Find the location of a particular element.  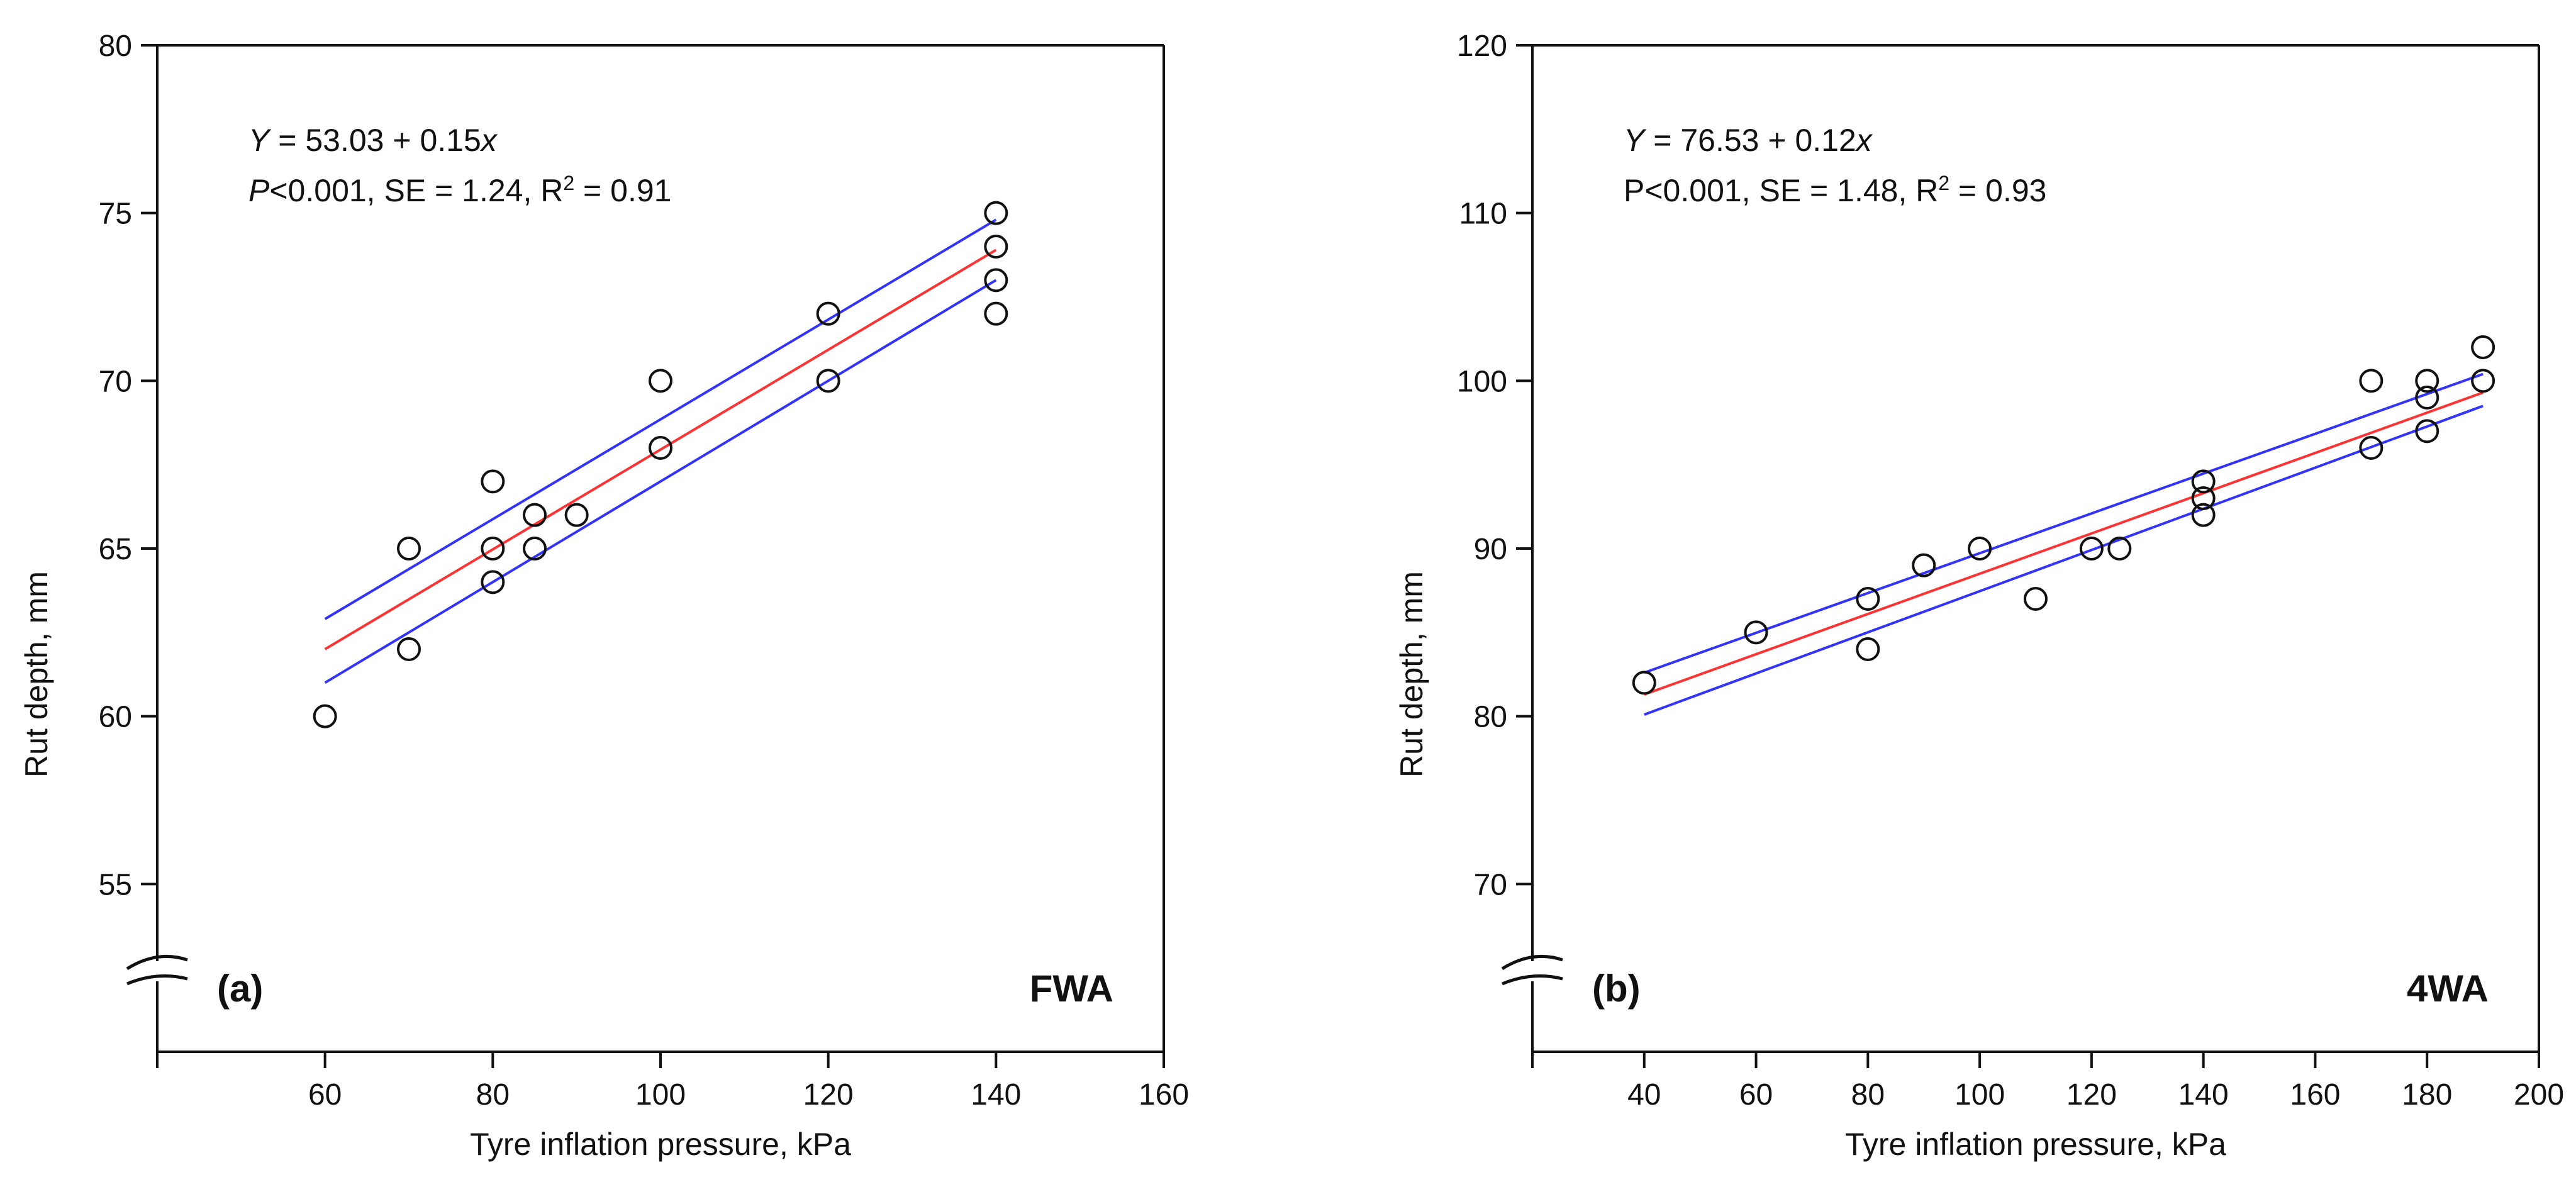

panel-label-a: (a) is located at coordinates (240, 988).